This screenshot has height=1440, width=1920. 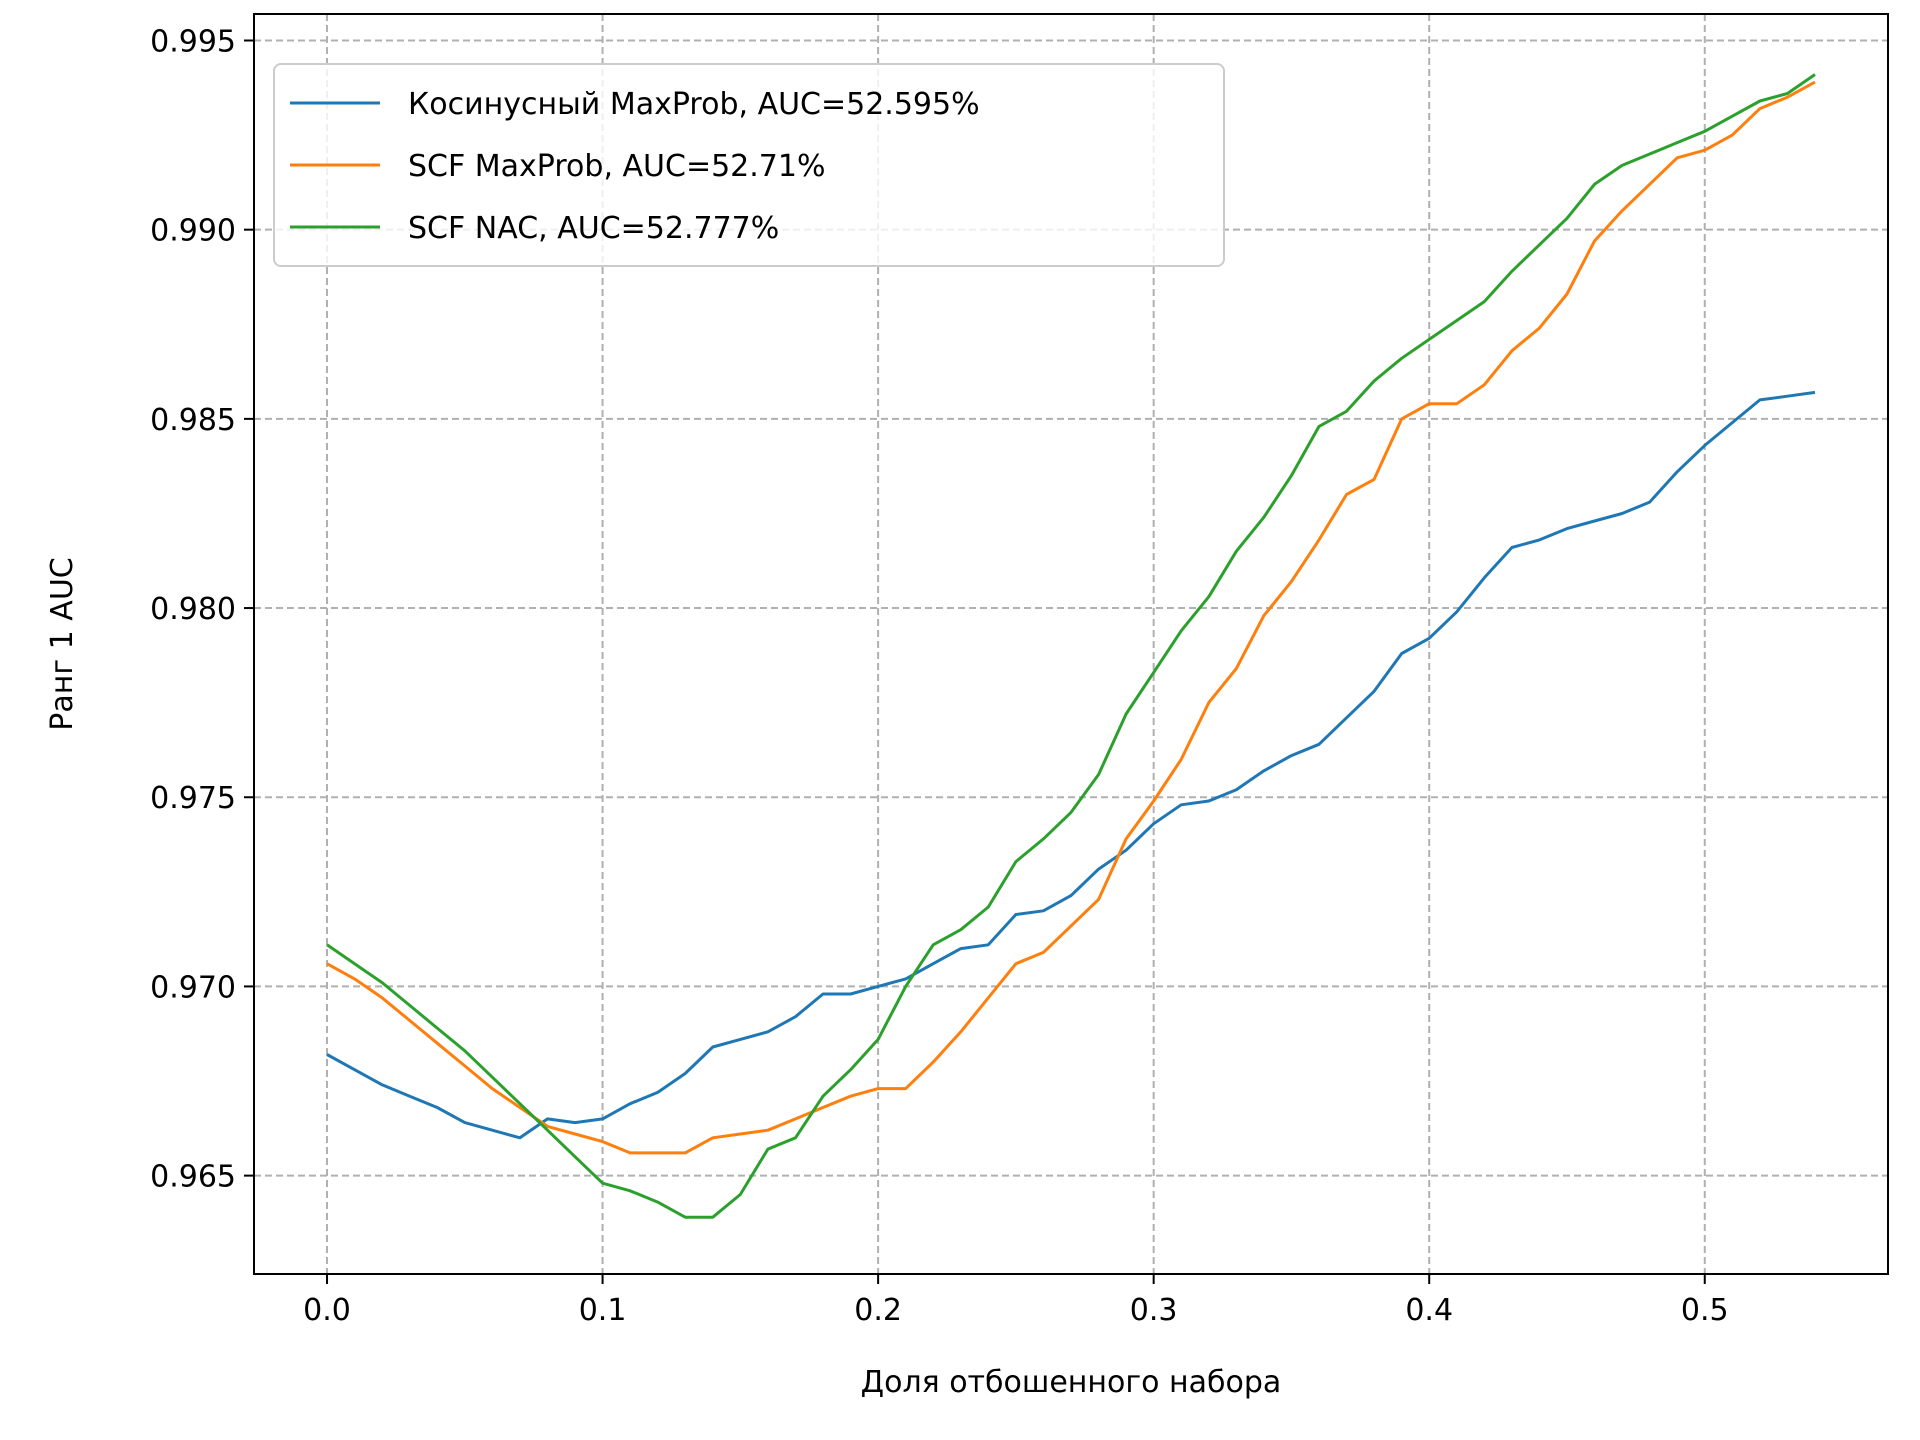 What do you see at coordinates (193, 987) in the screenshot?
I see `y-tick-label: 0.970` at bounding box center [193, 987].